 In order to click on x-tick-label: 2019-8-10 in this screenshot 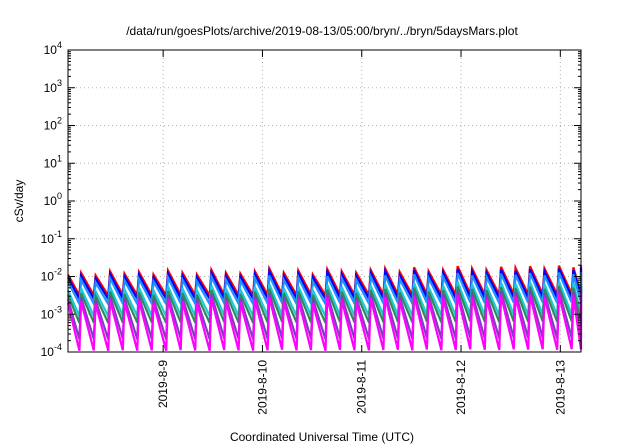, I will do `click(262, 387)`.